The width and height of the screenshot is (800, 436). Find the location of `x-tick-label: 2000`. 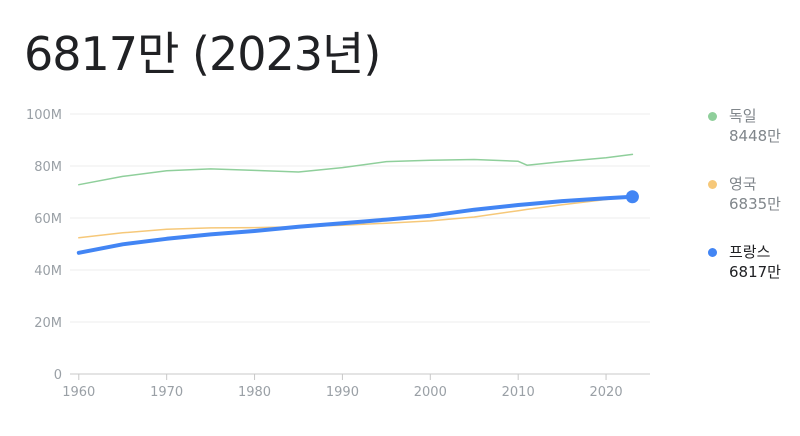

x-tick-label: 2000 is located at coordinates (430, 392).